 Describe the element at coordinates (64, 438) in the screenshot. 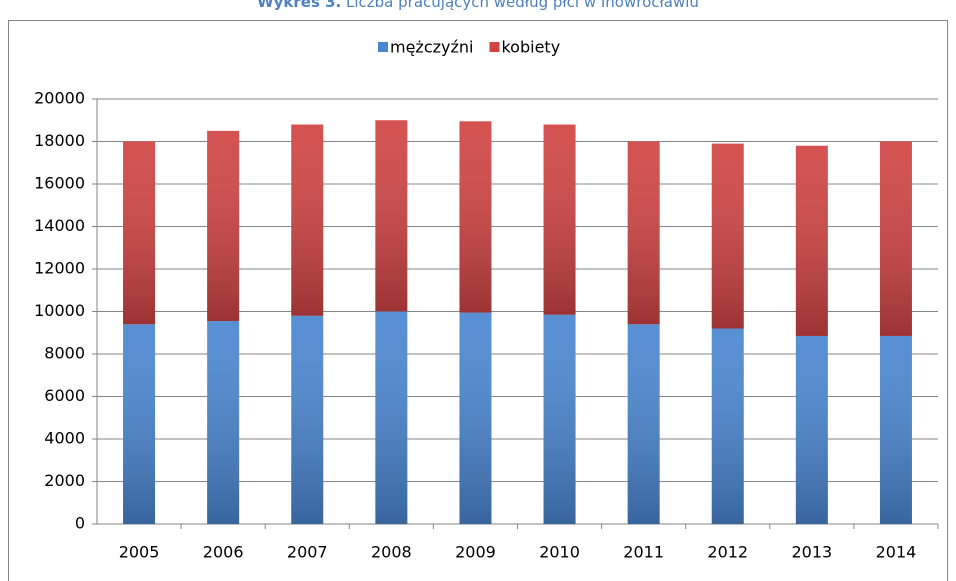

I see `y-tick-label: 4000` at that location.